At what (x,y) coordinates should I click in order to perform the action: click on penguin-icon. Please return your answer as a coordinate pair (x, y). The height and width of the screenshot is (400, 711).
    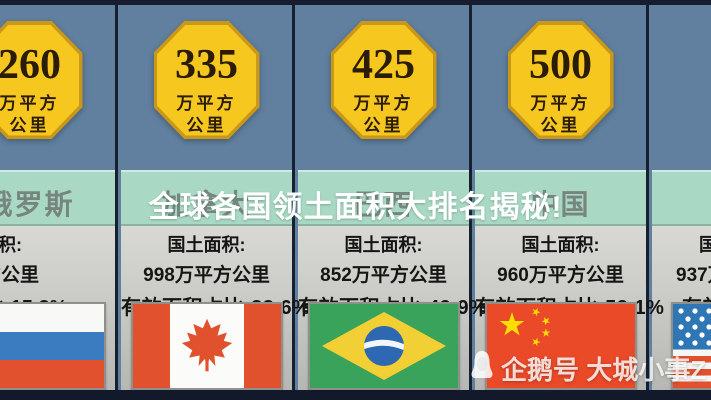
    Looking at the image, I should click on (482, 368).